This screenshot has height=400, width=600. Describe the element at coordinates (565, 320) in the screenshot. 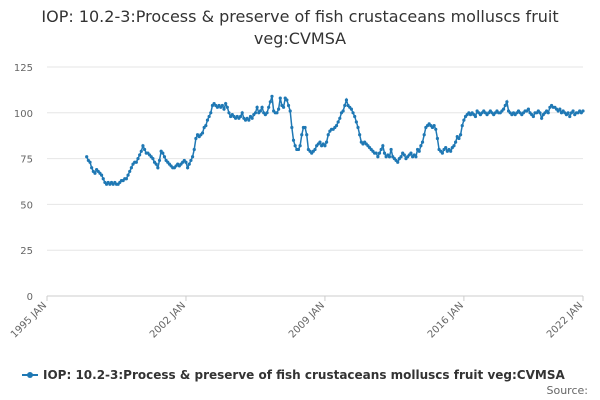

I see `x-tick-label: 2022 JAN` at that location.